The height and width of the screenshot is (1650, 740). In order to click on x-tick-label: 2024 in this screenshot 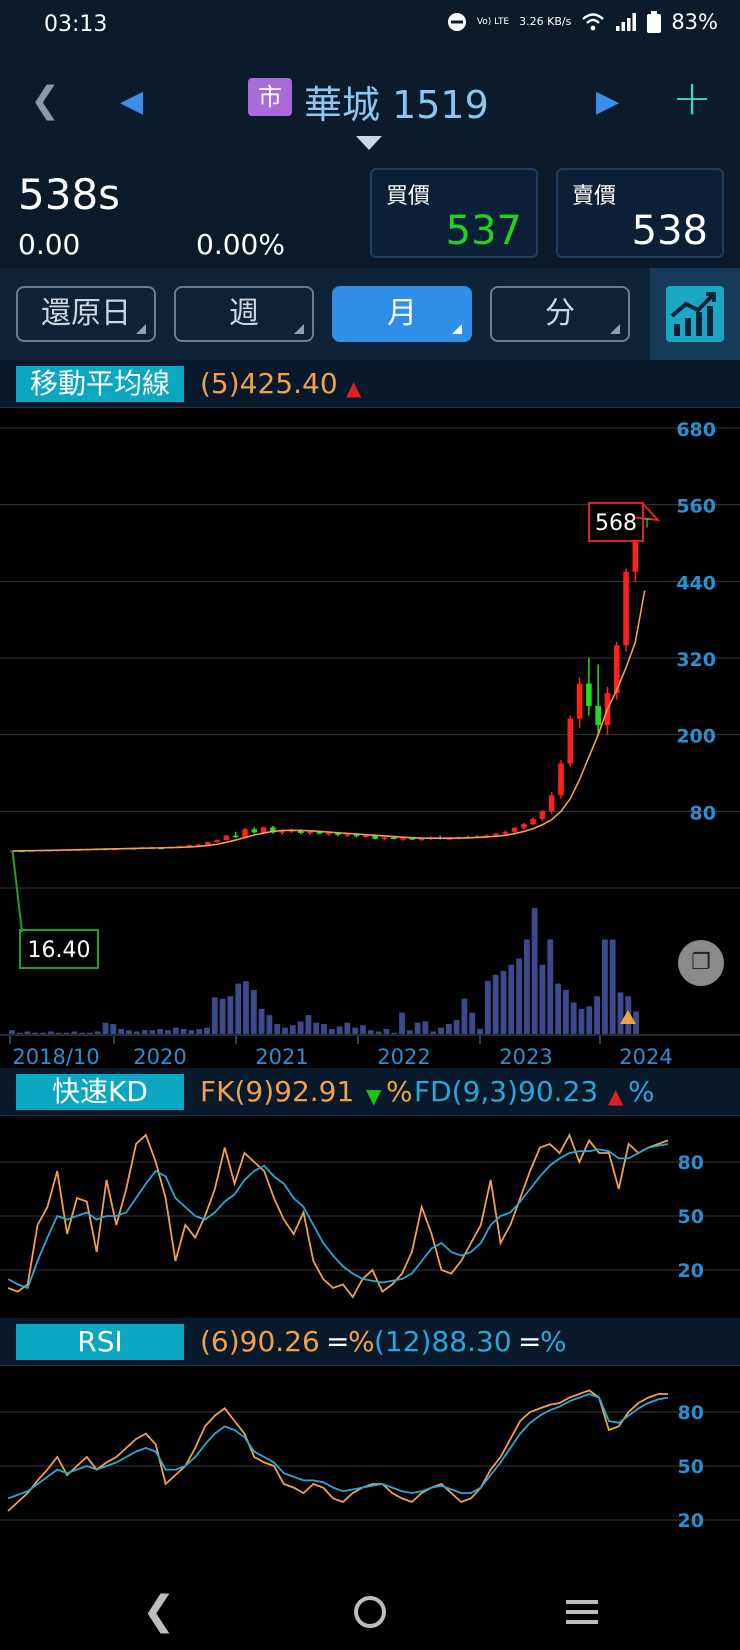, I will do `click(645, 1056)`.